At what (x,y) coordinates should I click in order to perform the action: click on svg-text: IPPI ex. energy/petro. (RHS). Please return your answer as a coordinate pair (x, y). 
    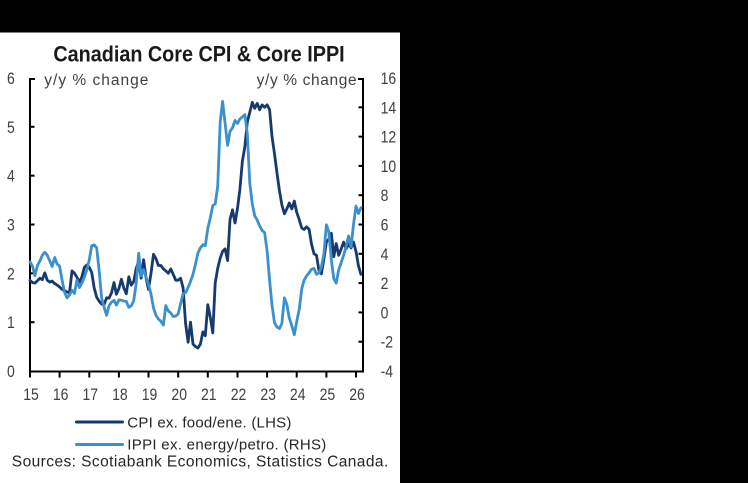
    Looking at the image, I should click on (226, 445).